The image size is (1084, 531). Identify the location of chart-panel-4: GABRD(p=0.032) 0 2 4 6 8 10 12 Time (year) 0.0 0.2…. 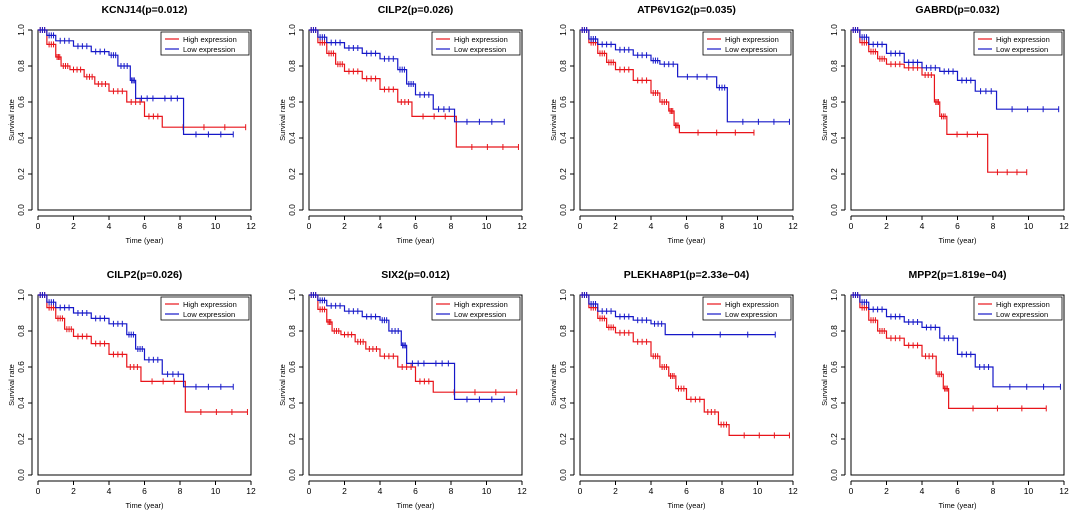
(944, 124).